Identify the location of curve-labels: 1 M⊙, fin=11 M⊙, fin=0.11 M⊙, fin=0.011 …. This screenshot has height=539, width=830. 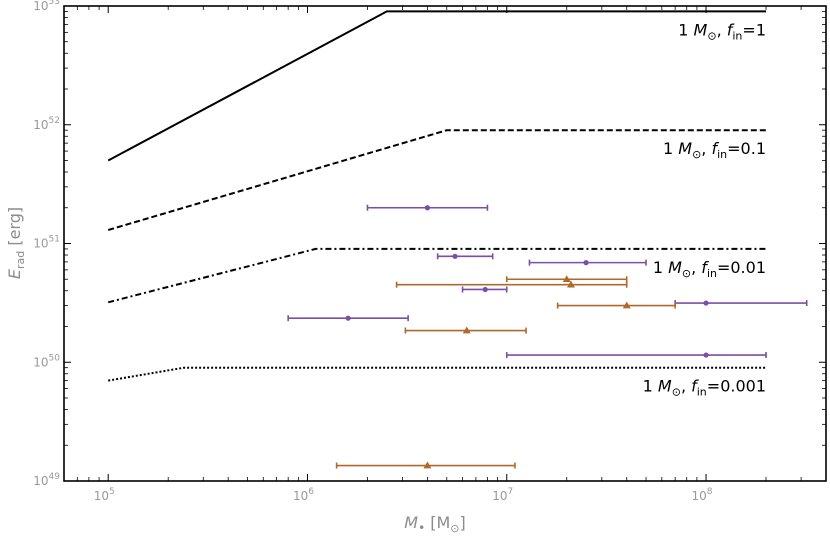
(704, 209).